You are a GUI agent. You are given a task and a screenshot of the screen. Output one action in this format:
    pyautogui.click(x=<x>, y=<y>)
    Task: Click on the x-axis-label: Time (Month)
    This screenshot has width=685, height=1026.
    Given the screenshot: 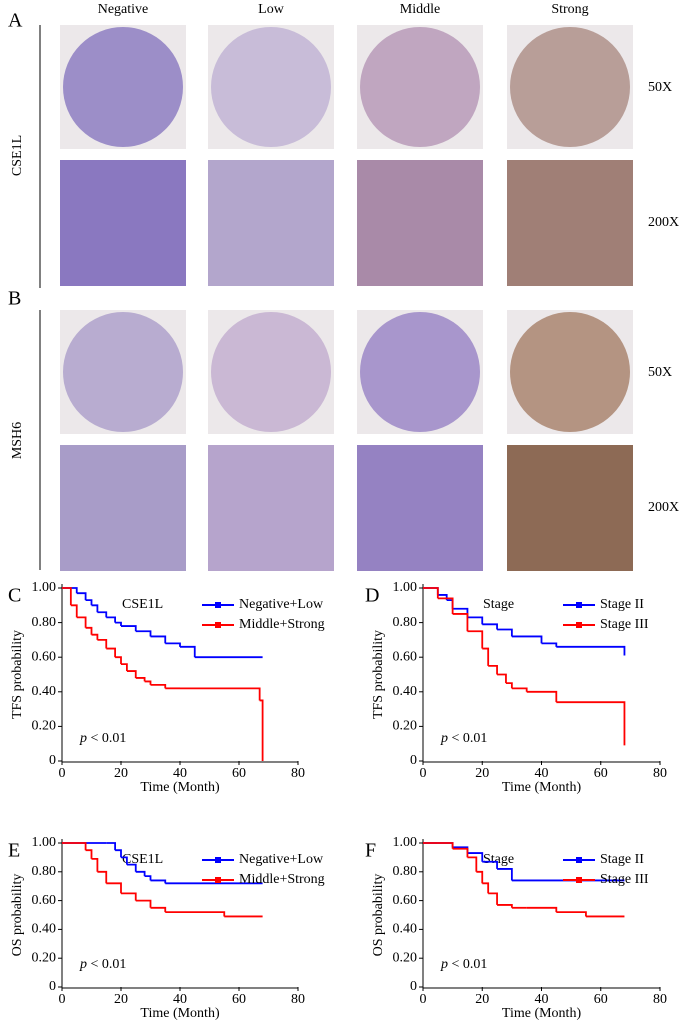 What is the action you would take?
    pyautogui.click(x=542, y=787)
    